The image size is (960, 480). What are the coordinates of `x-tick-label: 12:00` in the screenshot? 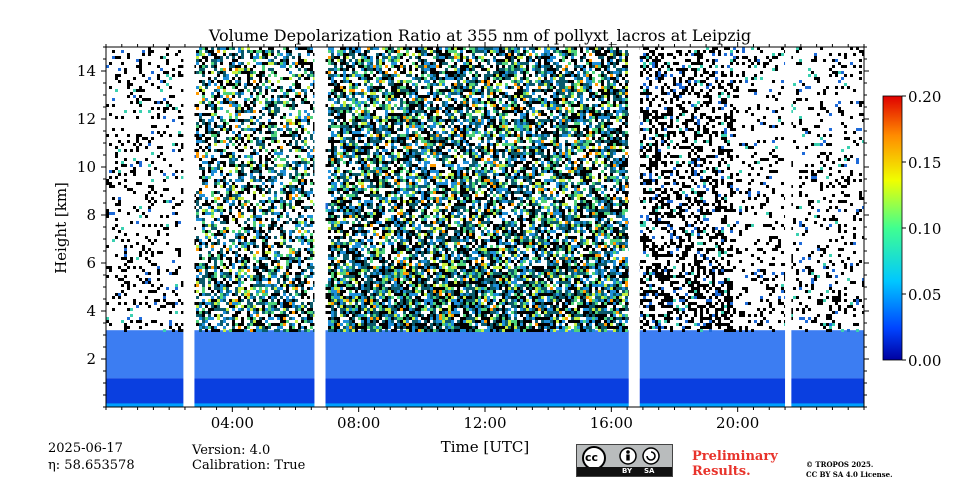 It's located at (484, 423).